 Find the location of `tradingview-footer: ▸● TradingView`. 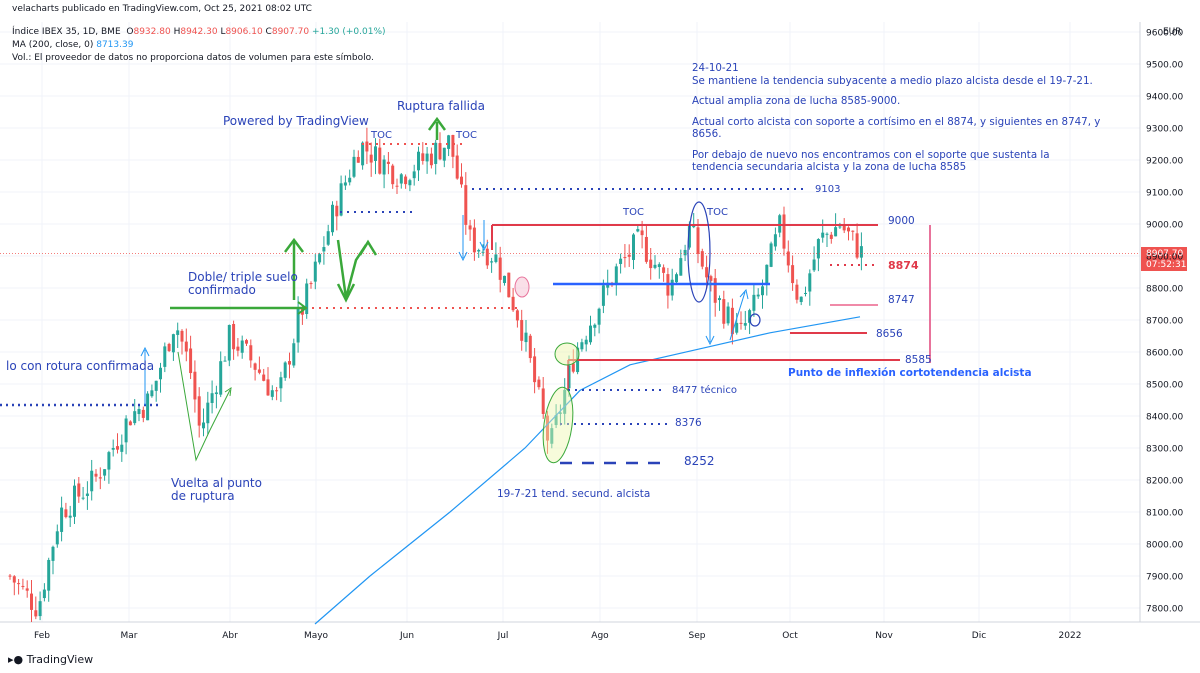

tradingview-footer: ▸● TradingView is located at coordinates (50, 659).